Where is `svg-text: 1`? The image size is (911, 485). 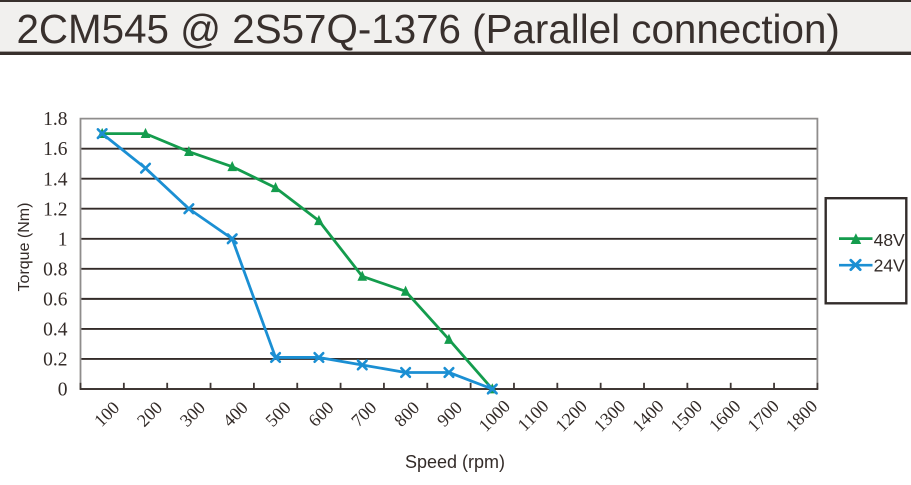
svg-text: 1 is located at coordinates (63, 239).